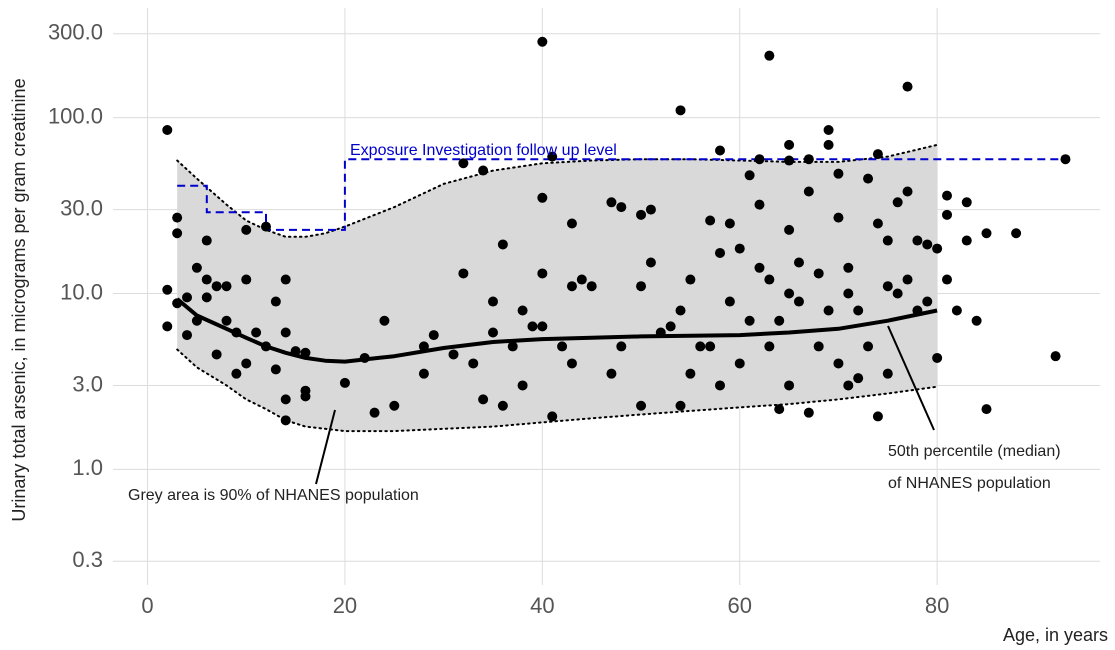 The width and height of the screenshot is (1115, 650). I want to click on annotation: Exposure Investigation follow up level, so click(483, 150).